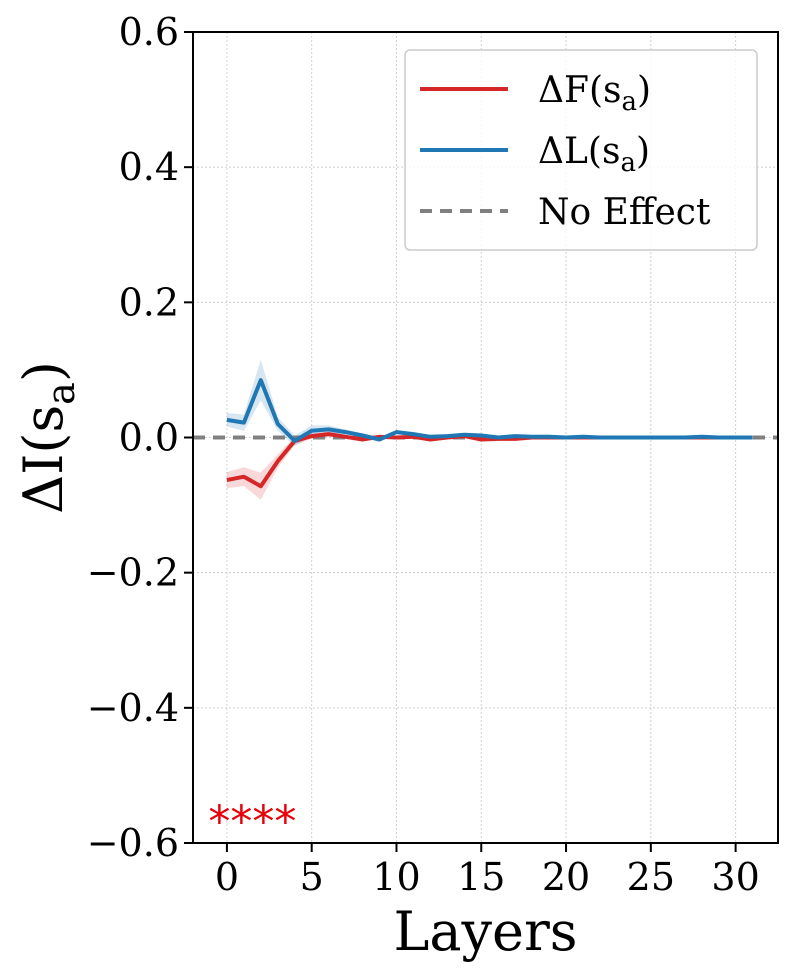  Describe the element at coordinates (312, 877) in the screenshot. I see `x-tick-label: 5` at that location.